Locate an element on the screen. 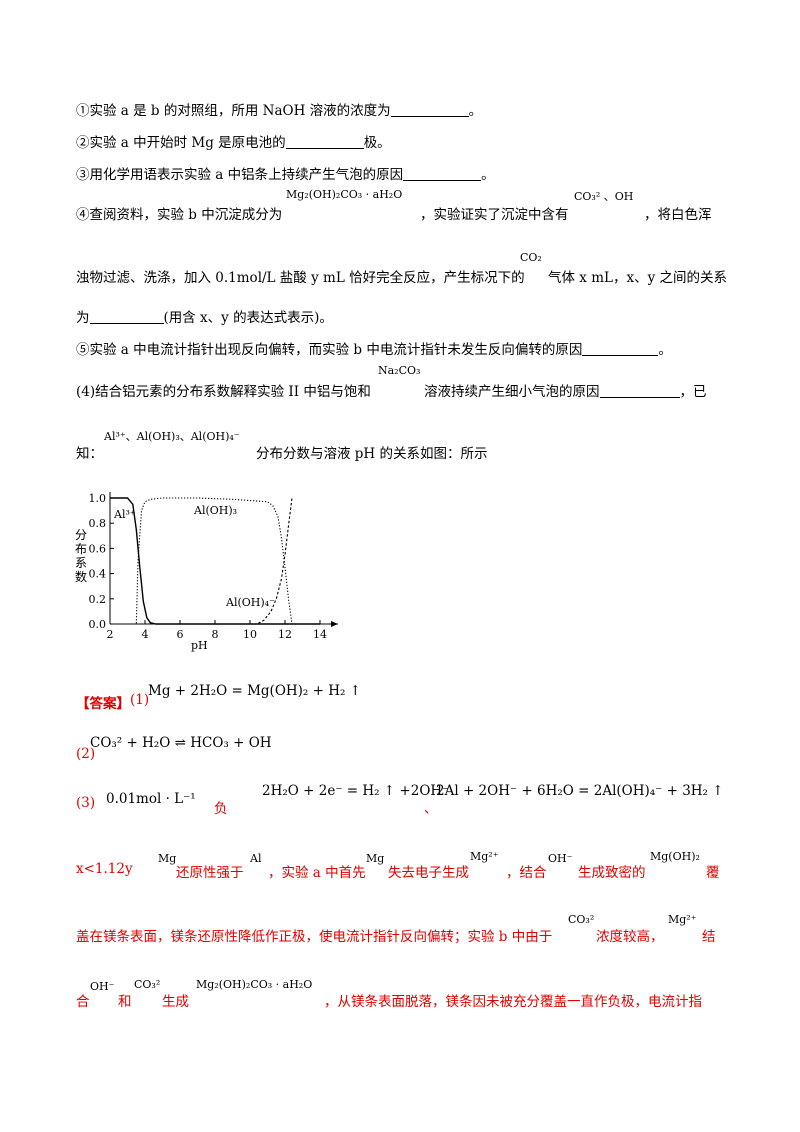  y-tick-label: 0.8 is located at coordinates (98, 523).